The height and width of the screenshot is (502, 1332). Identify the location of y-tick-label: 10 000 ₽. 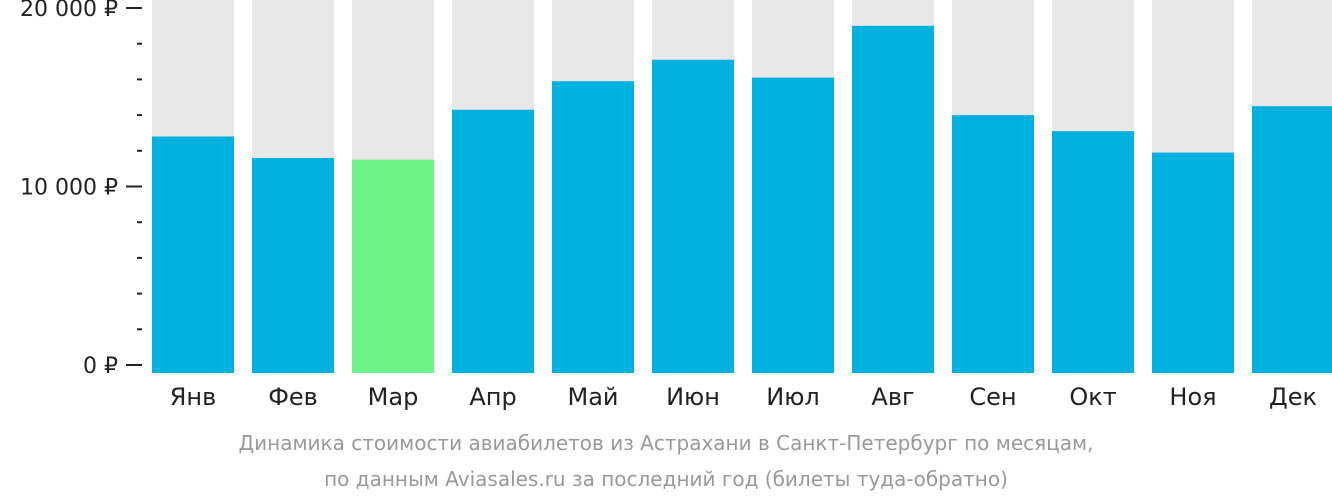
(69, 188).